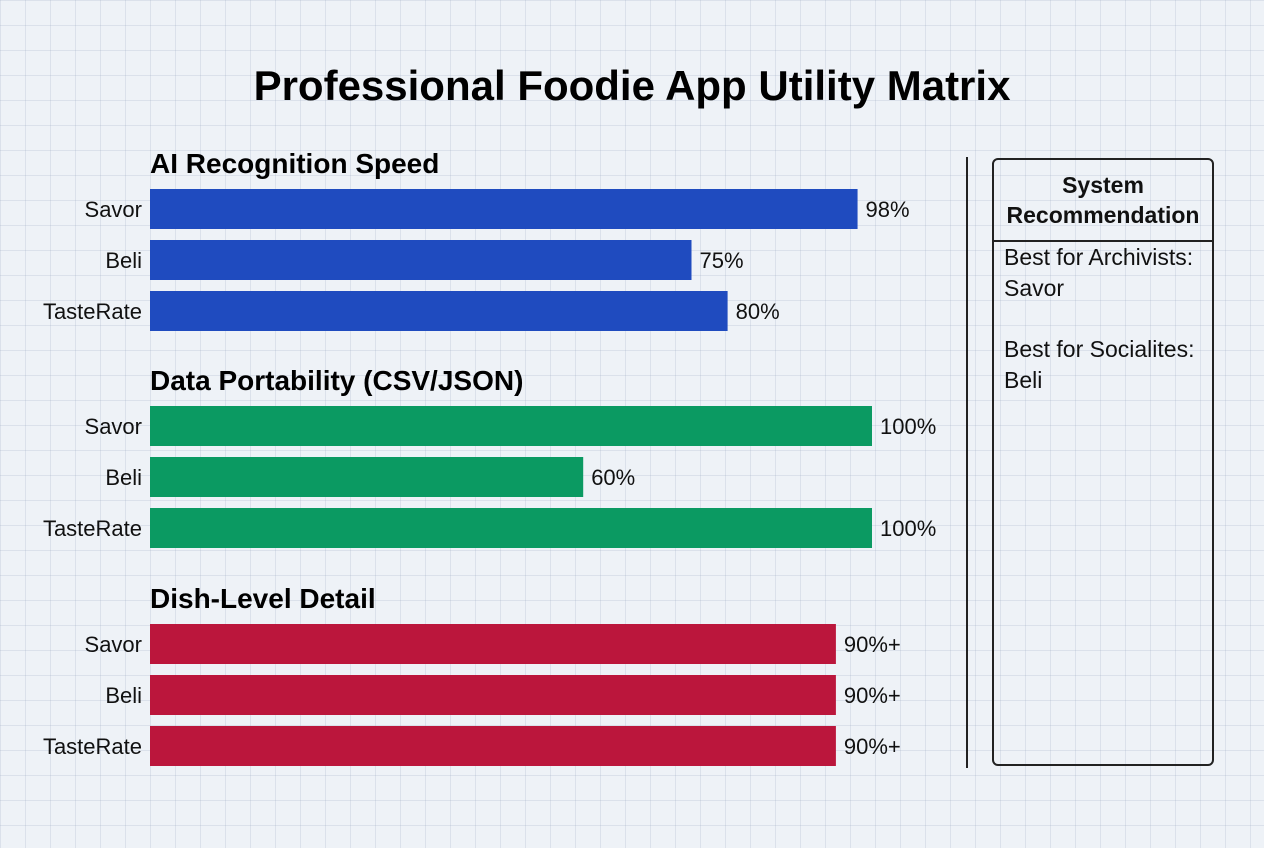 The height and width of the screenshot is (848, 1264). Describe the element at coordinates (336, 380) in the screenshot. I see `group-title: Data Portability (CSV/JSON)` at that location.